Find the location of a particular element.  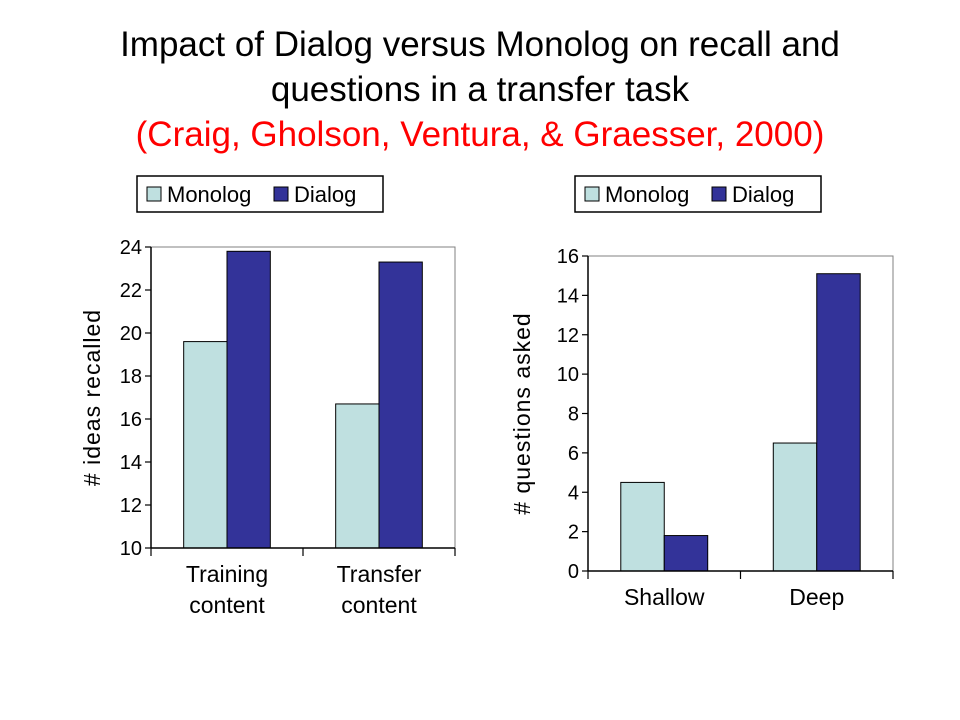

y-axis-title: # questions asked is located at coordinates (522, 413).